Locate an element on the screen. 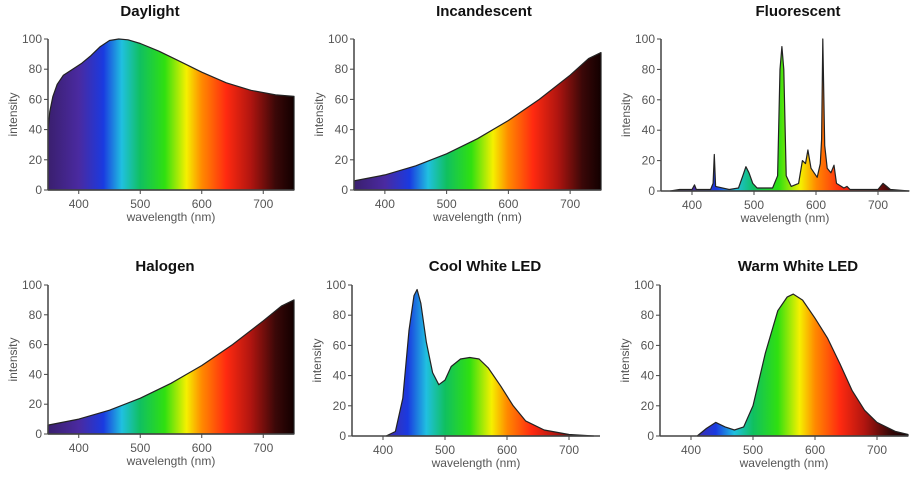 The width and height of the screenshot is (920, 480). chart-title: Cool White LED is located at coordinates (485, 266).